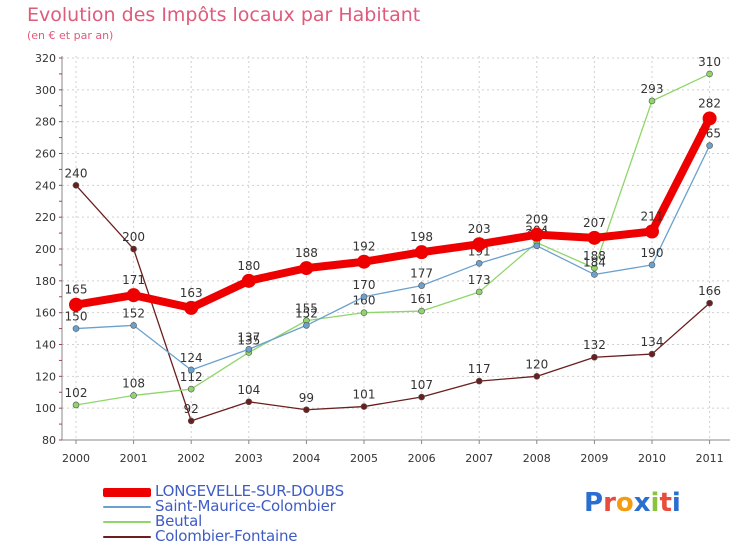 The width and height of the screenshot is (750, 550). I want to click on data-label-longevelle-sur-doubs: 188, so click(306, 253).